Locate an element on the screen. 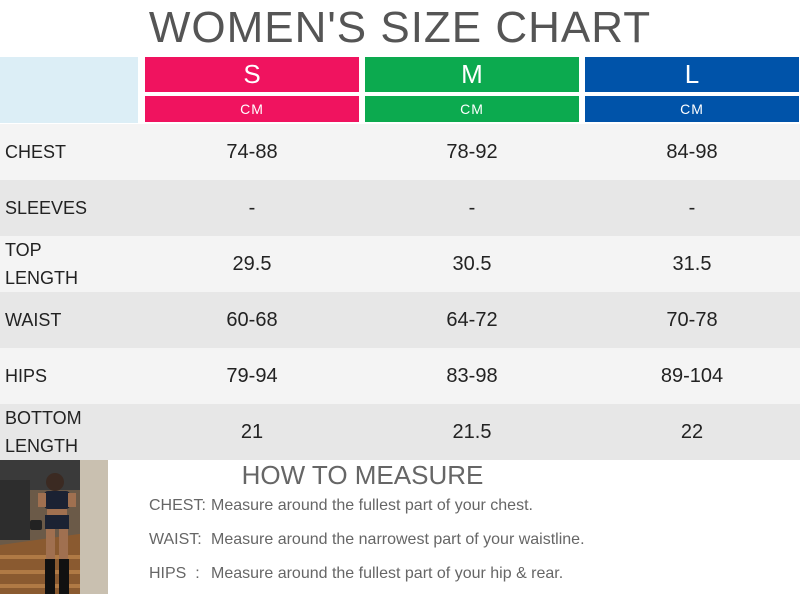 Image resolution: width=800 pixels, height=594 pixels. size-header-l: L CM is located at coordinates (692, 89).